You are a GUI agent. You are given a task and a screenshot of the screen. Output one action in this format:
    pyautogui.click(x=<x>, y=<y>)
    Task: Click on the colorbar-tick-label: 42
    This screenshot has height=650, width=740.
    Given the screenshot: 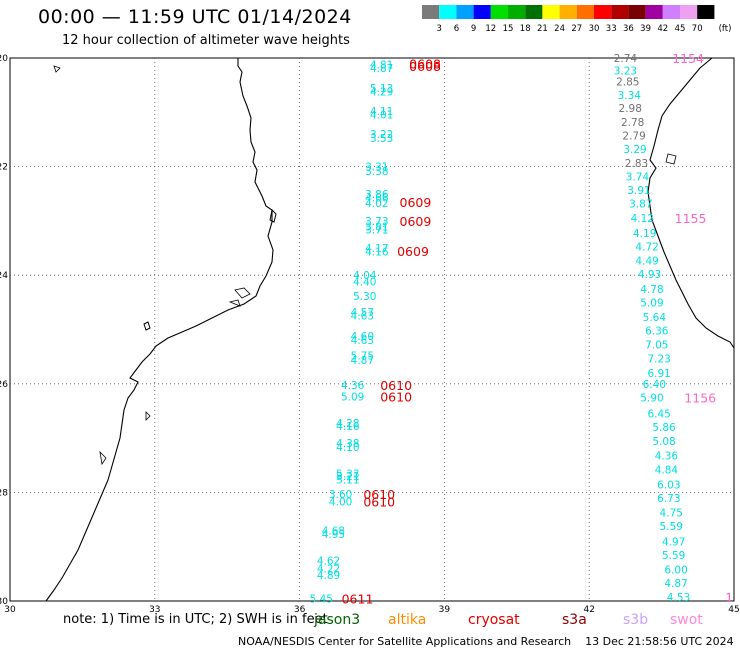 What is the action you would take?
    pyautogui.click(x=662, y=29)
    